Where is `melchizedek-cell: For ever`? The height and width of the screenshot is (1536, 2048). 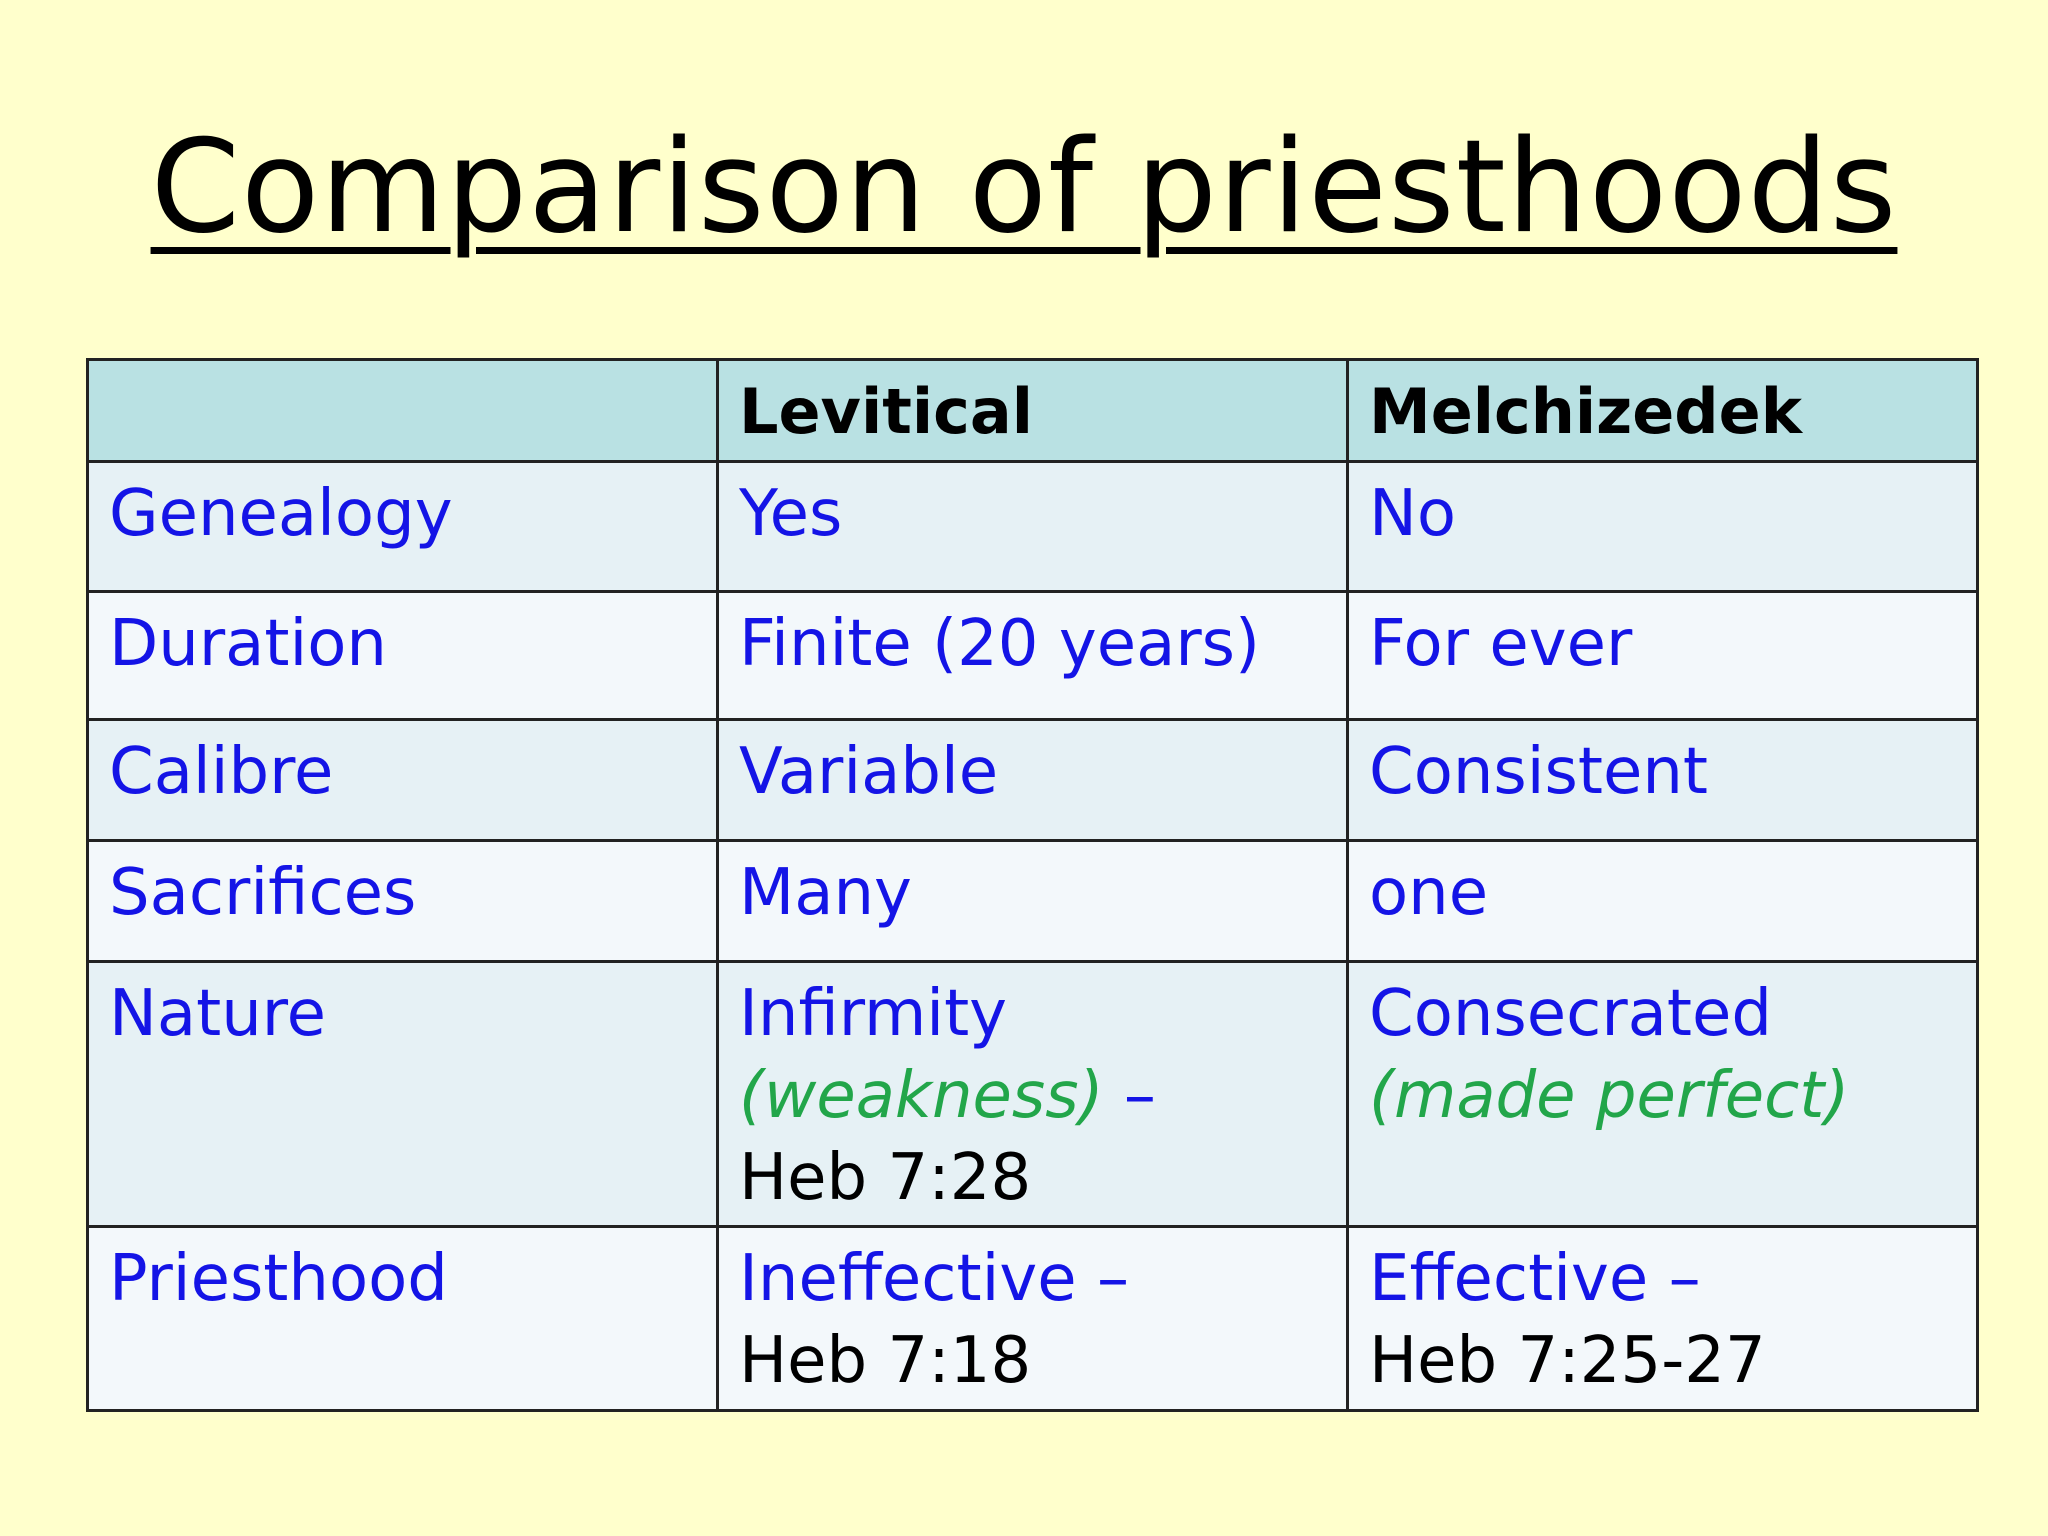 melchizedek-cell: For ever is located at coordinates (1662, 655).